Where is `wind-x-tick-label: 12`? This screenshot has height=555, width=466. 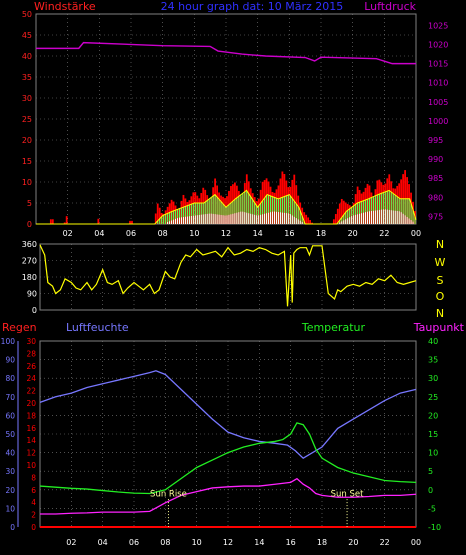 wind-x-tick-label: 12 is located at coordinates (226, 233).